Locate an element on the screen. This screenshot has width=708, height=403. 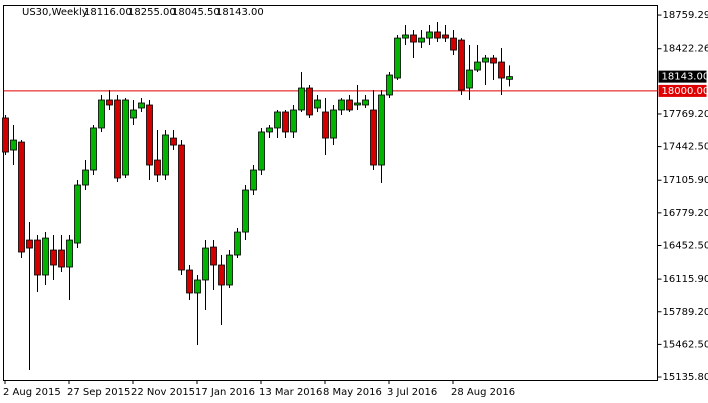
x-tick-label: 2 Aug 2015 is located at coordinates (32, 392).